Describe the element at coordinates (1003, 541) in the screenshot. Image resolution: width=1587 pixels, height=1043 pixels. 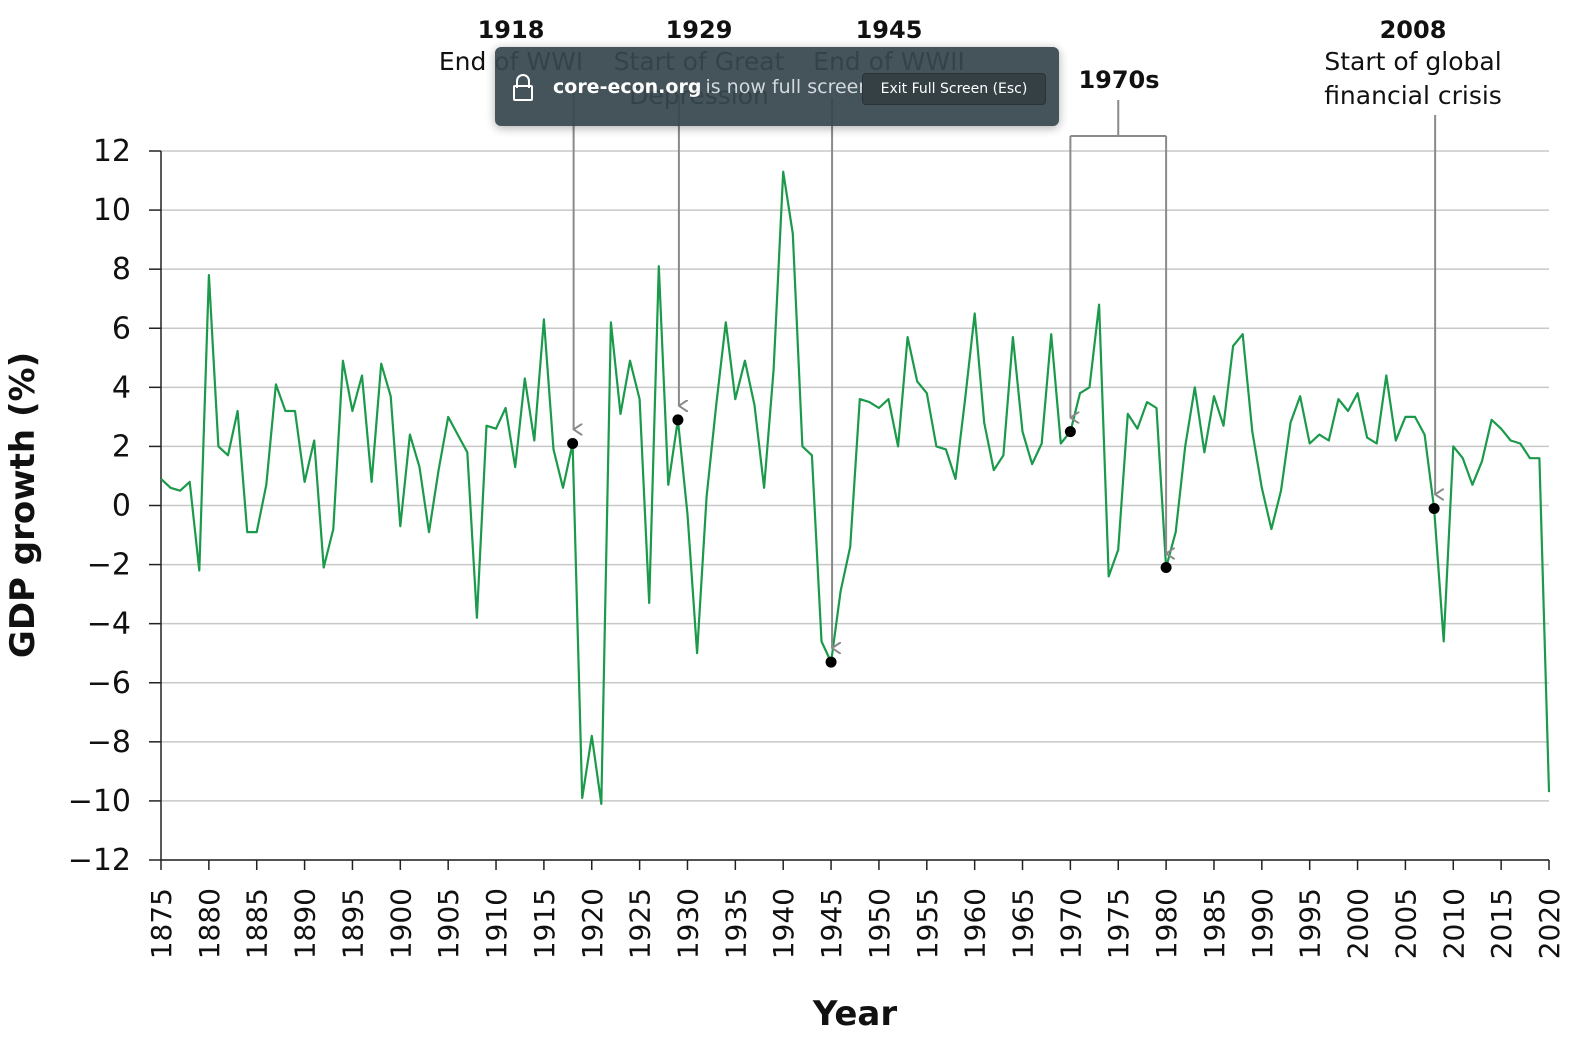
I see `highlight-points` at that location.